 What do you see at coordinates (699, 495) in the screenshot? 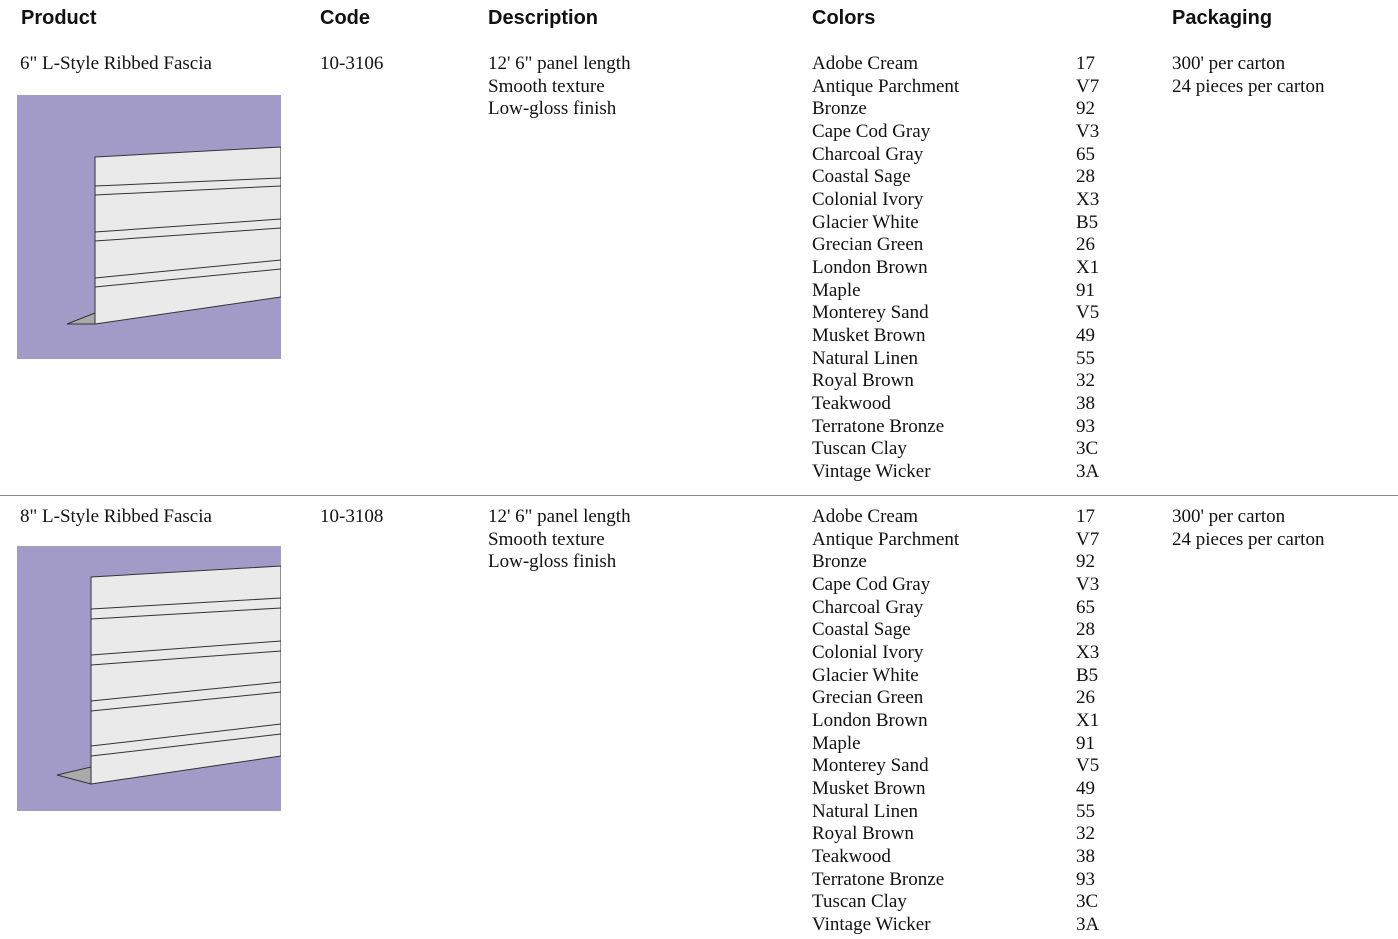
I see `row-separator` at bounding box center [699, 495].